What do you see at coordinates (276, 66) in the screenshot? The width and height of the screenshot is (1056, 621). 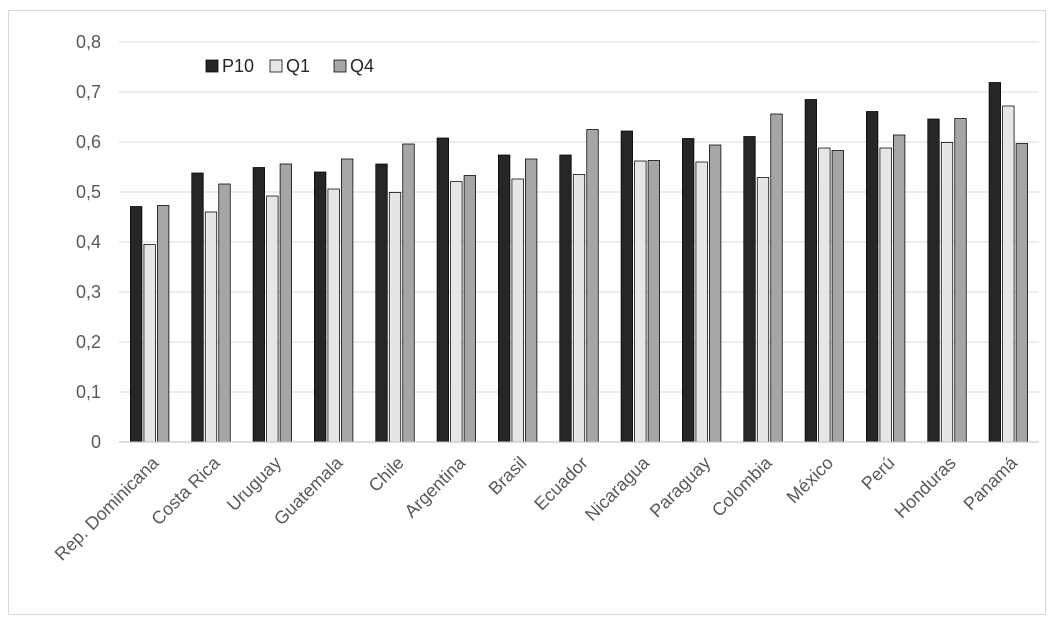 I see `legend-swatch-q1` at bounding box center [276, 66].